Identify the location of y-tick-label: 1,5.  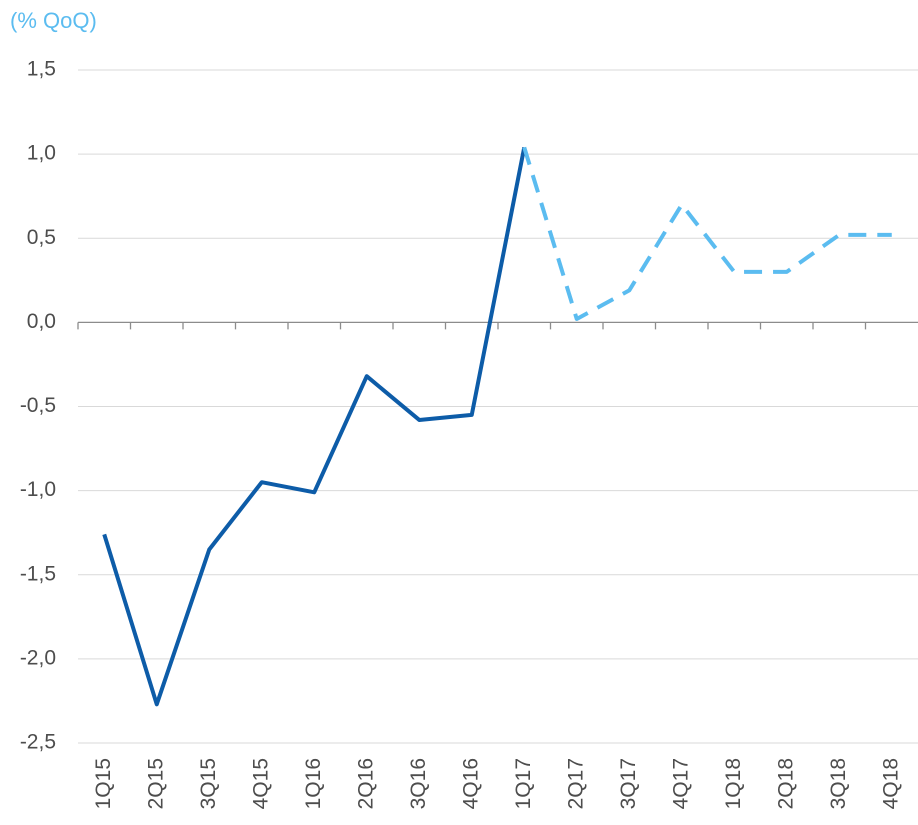
(41, 69).